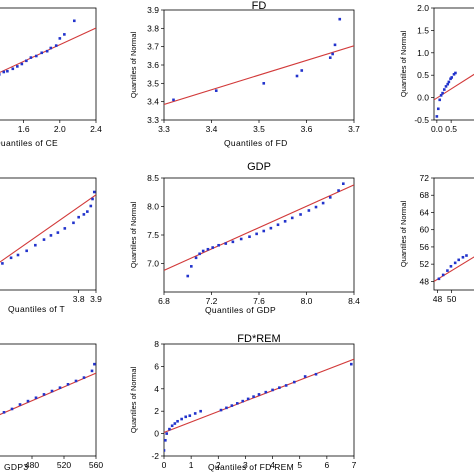 The width and height of the screenshot is (474, 474). Describe the element at coordinates (307, 301) in the screenshot. I see `x-tick-label: 8.0` at that location.